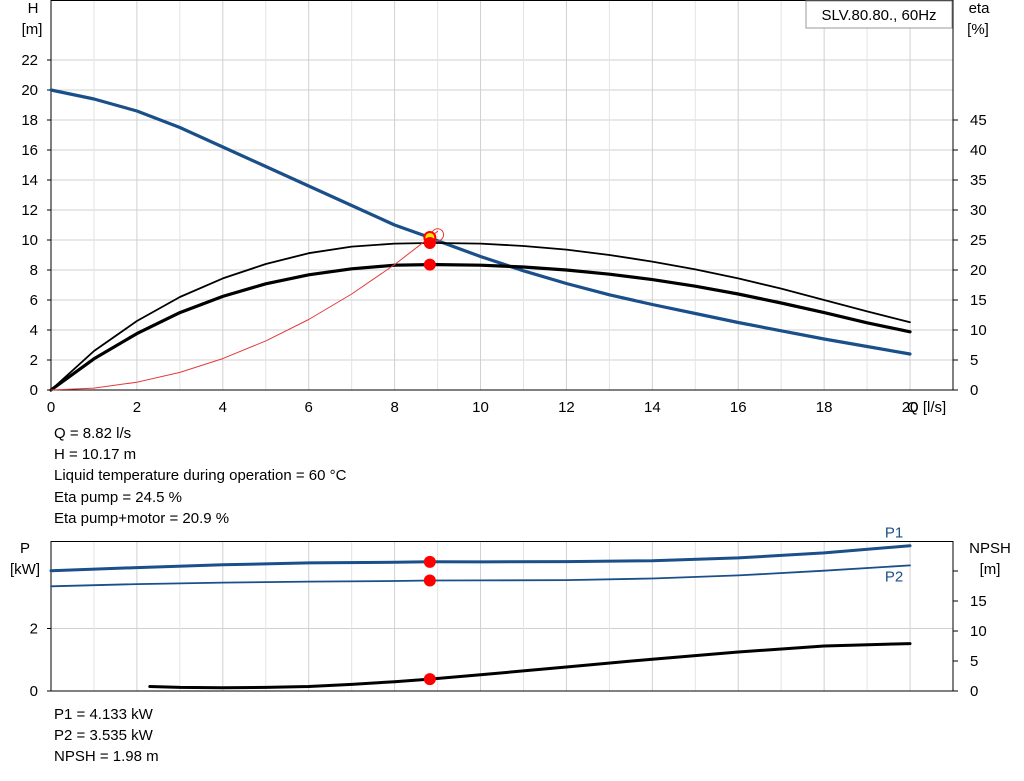  I want to click on y-left-tick-label: 18, so click(29, 120).